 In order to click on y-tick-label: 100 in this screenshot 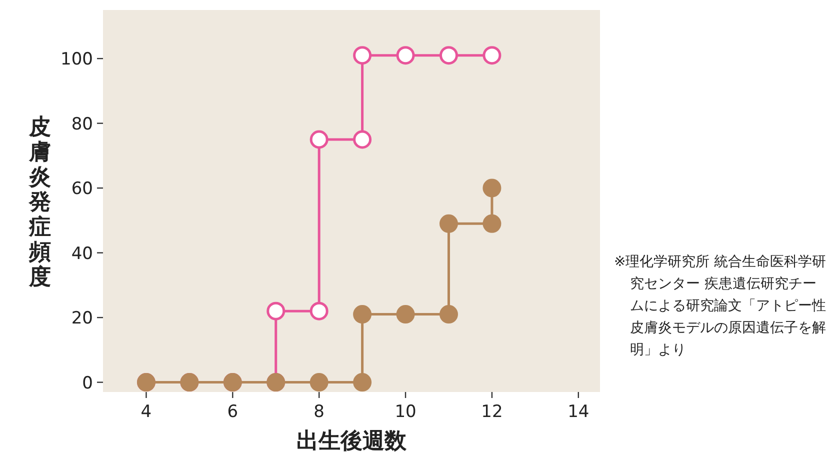, I will do `click(76, 60)`.